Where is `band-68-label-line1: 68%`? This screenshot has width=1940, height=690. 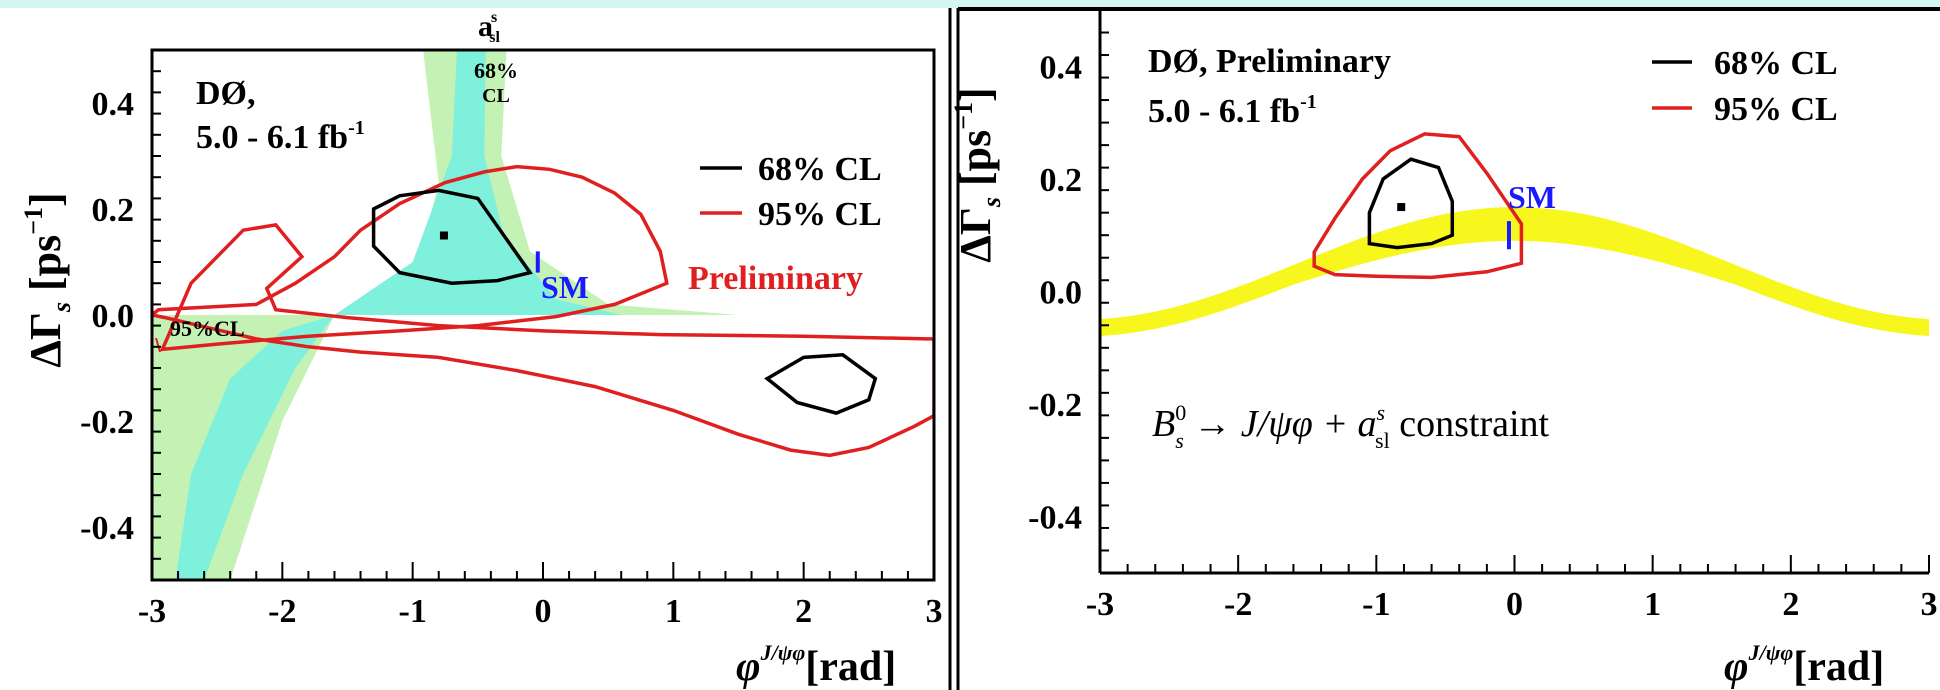
band-68-label-line1: 68% is located at coordinates (496, 70).